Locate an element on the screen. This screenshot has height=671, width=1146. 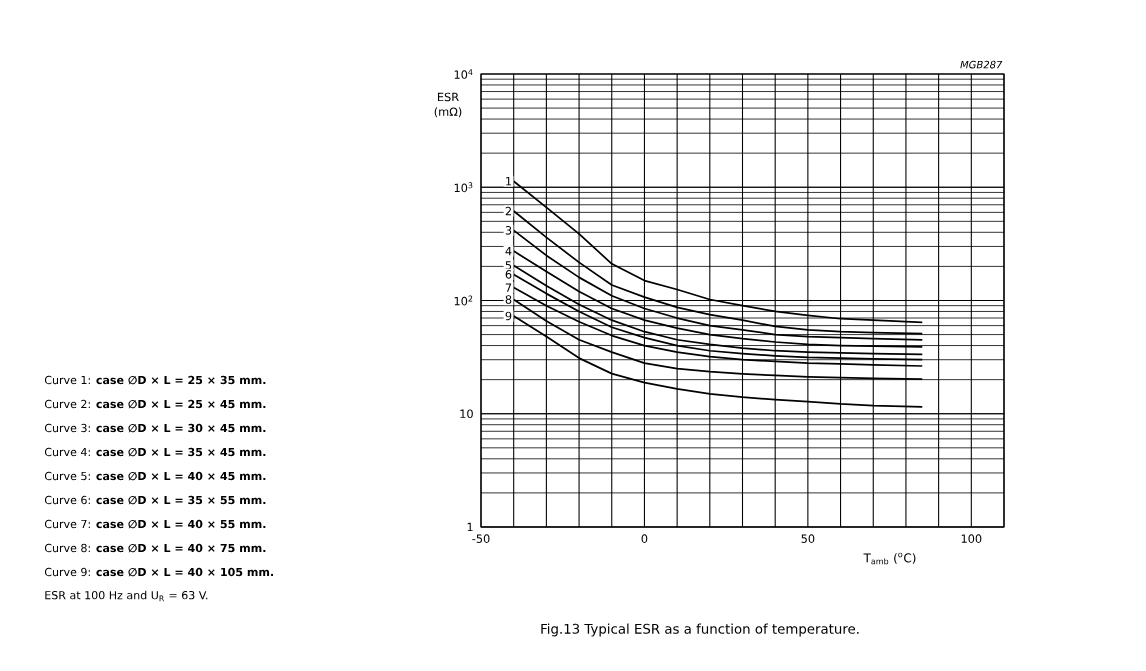
x-tick-label: -50 is located at coordinates (481, 538).